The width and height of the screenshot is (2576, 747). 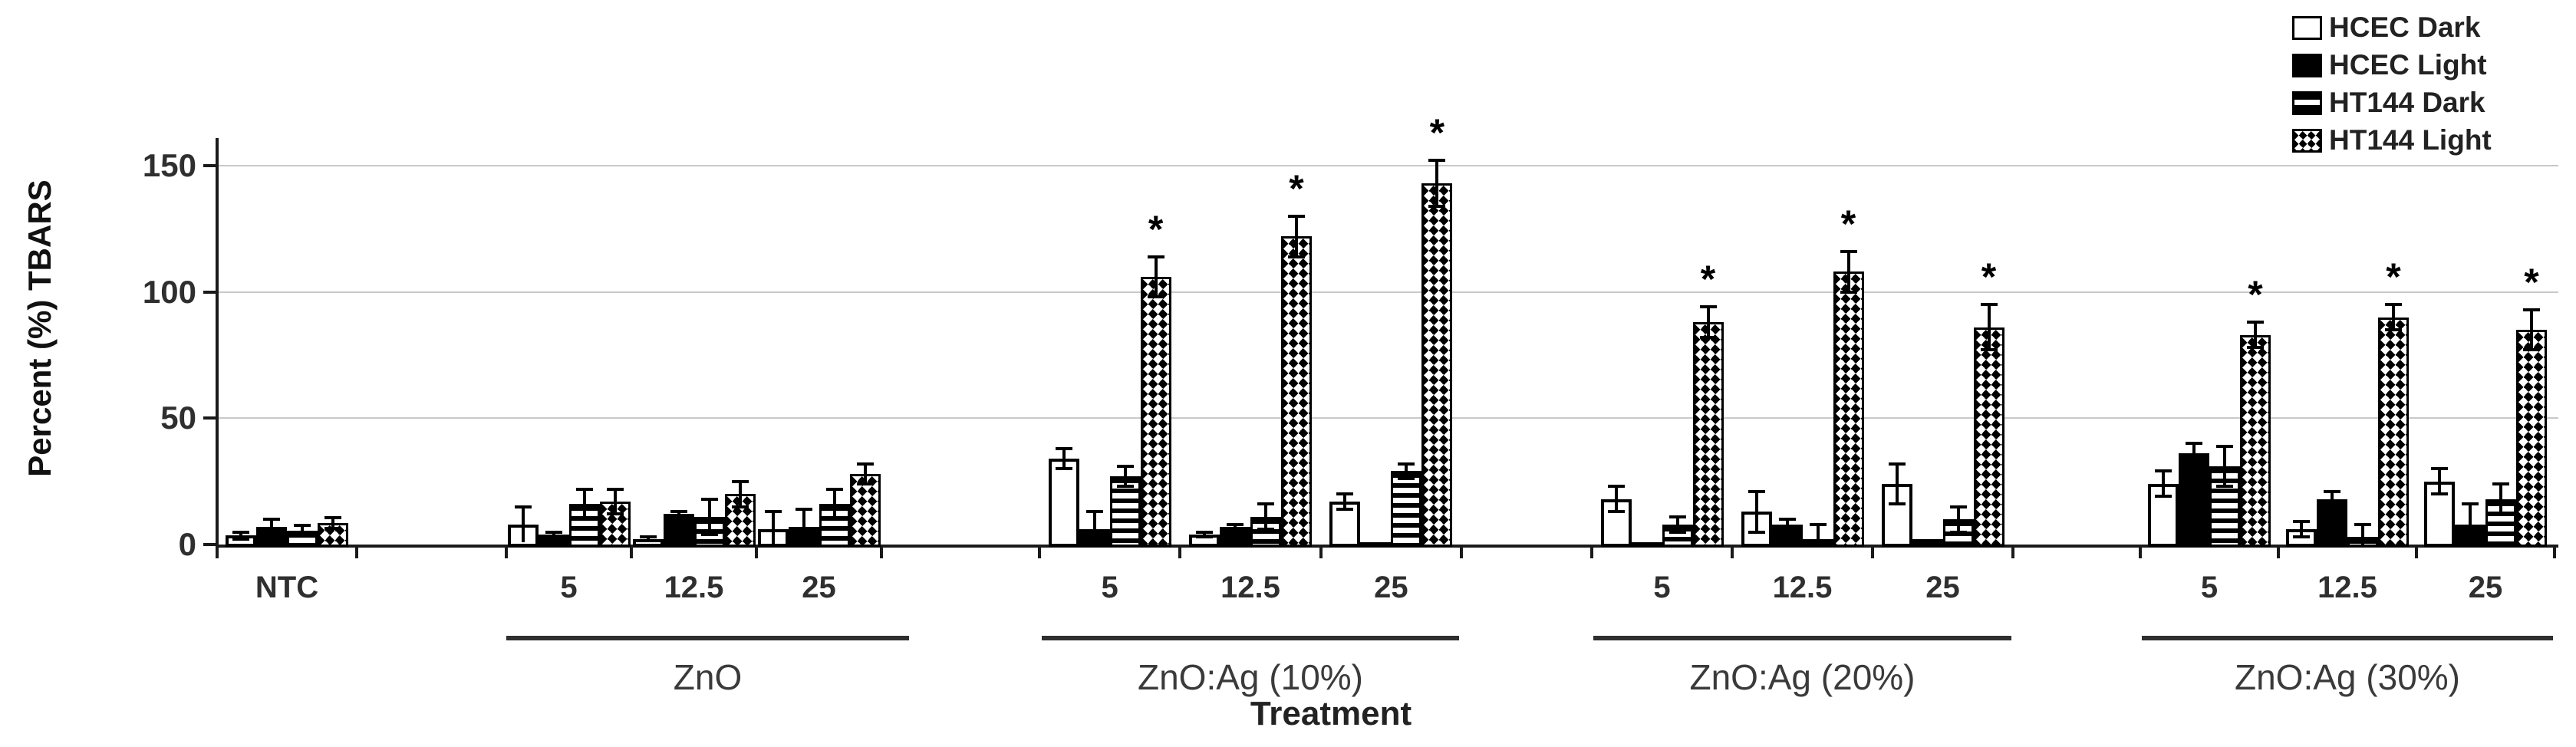 What do you see at coordinates (2407, 102) in the screenshot?
I see `legend-label: HT144 Dark` at bounding box center [2407, 102].